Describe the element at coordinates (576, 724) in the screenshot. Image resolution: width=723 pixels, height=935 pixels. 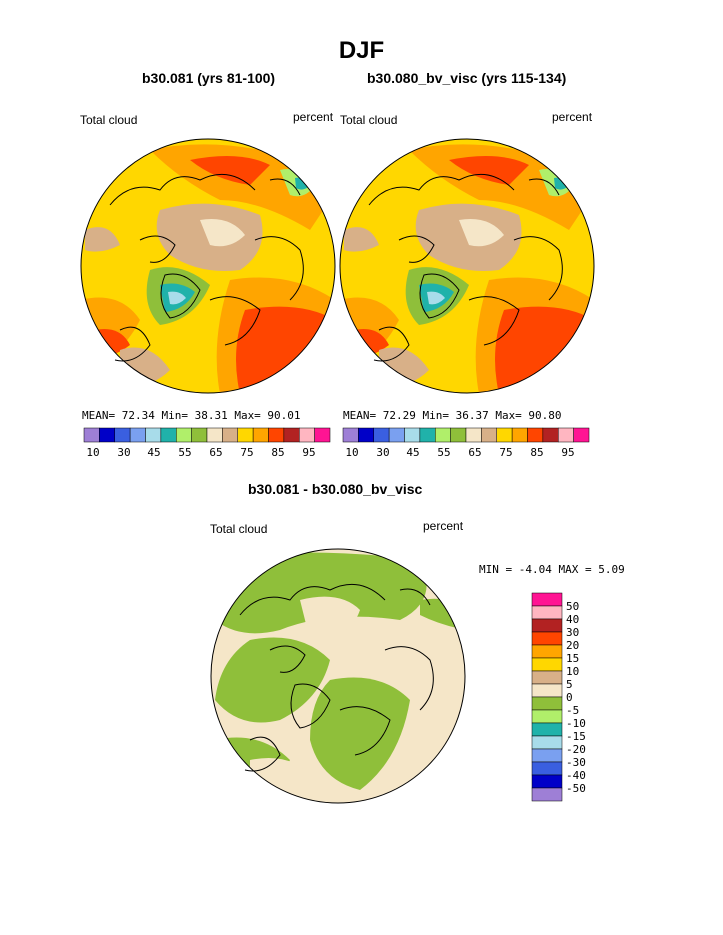
I see `tick-label: -10` at that location.